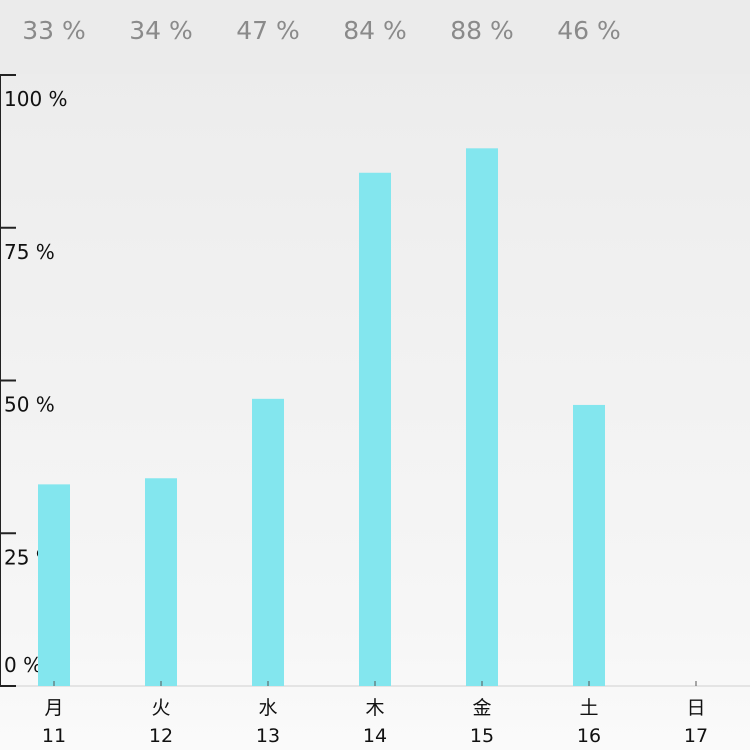 Image resolution: width=750 pixels, height=750 pixels. I want to click on x-tick-label-5: 金, so click(481, 708).